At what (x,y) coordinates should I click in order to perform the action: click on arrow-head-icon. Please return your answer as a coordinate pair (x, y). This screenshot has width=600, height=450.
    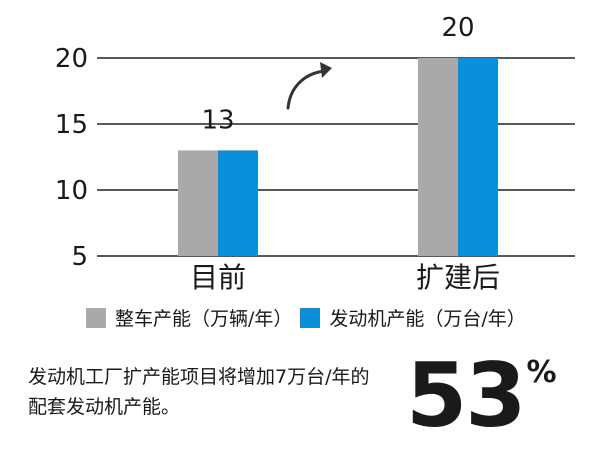
    Looking at the image, I should click on (326, 70).